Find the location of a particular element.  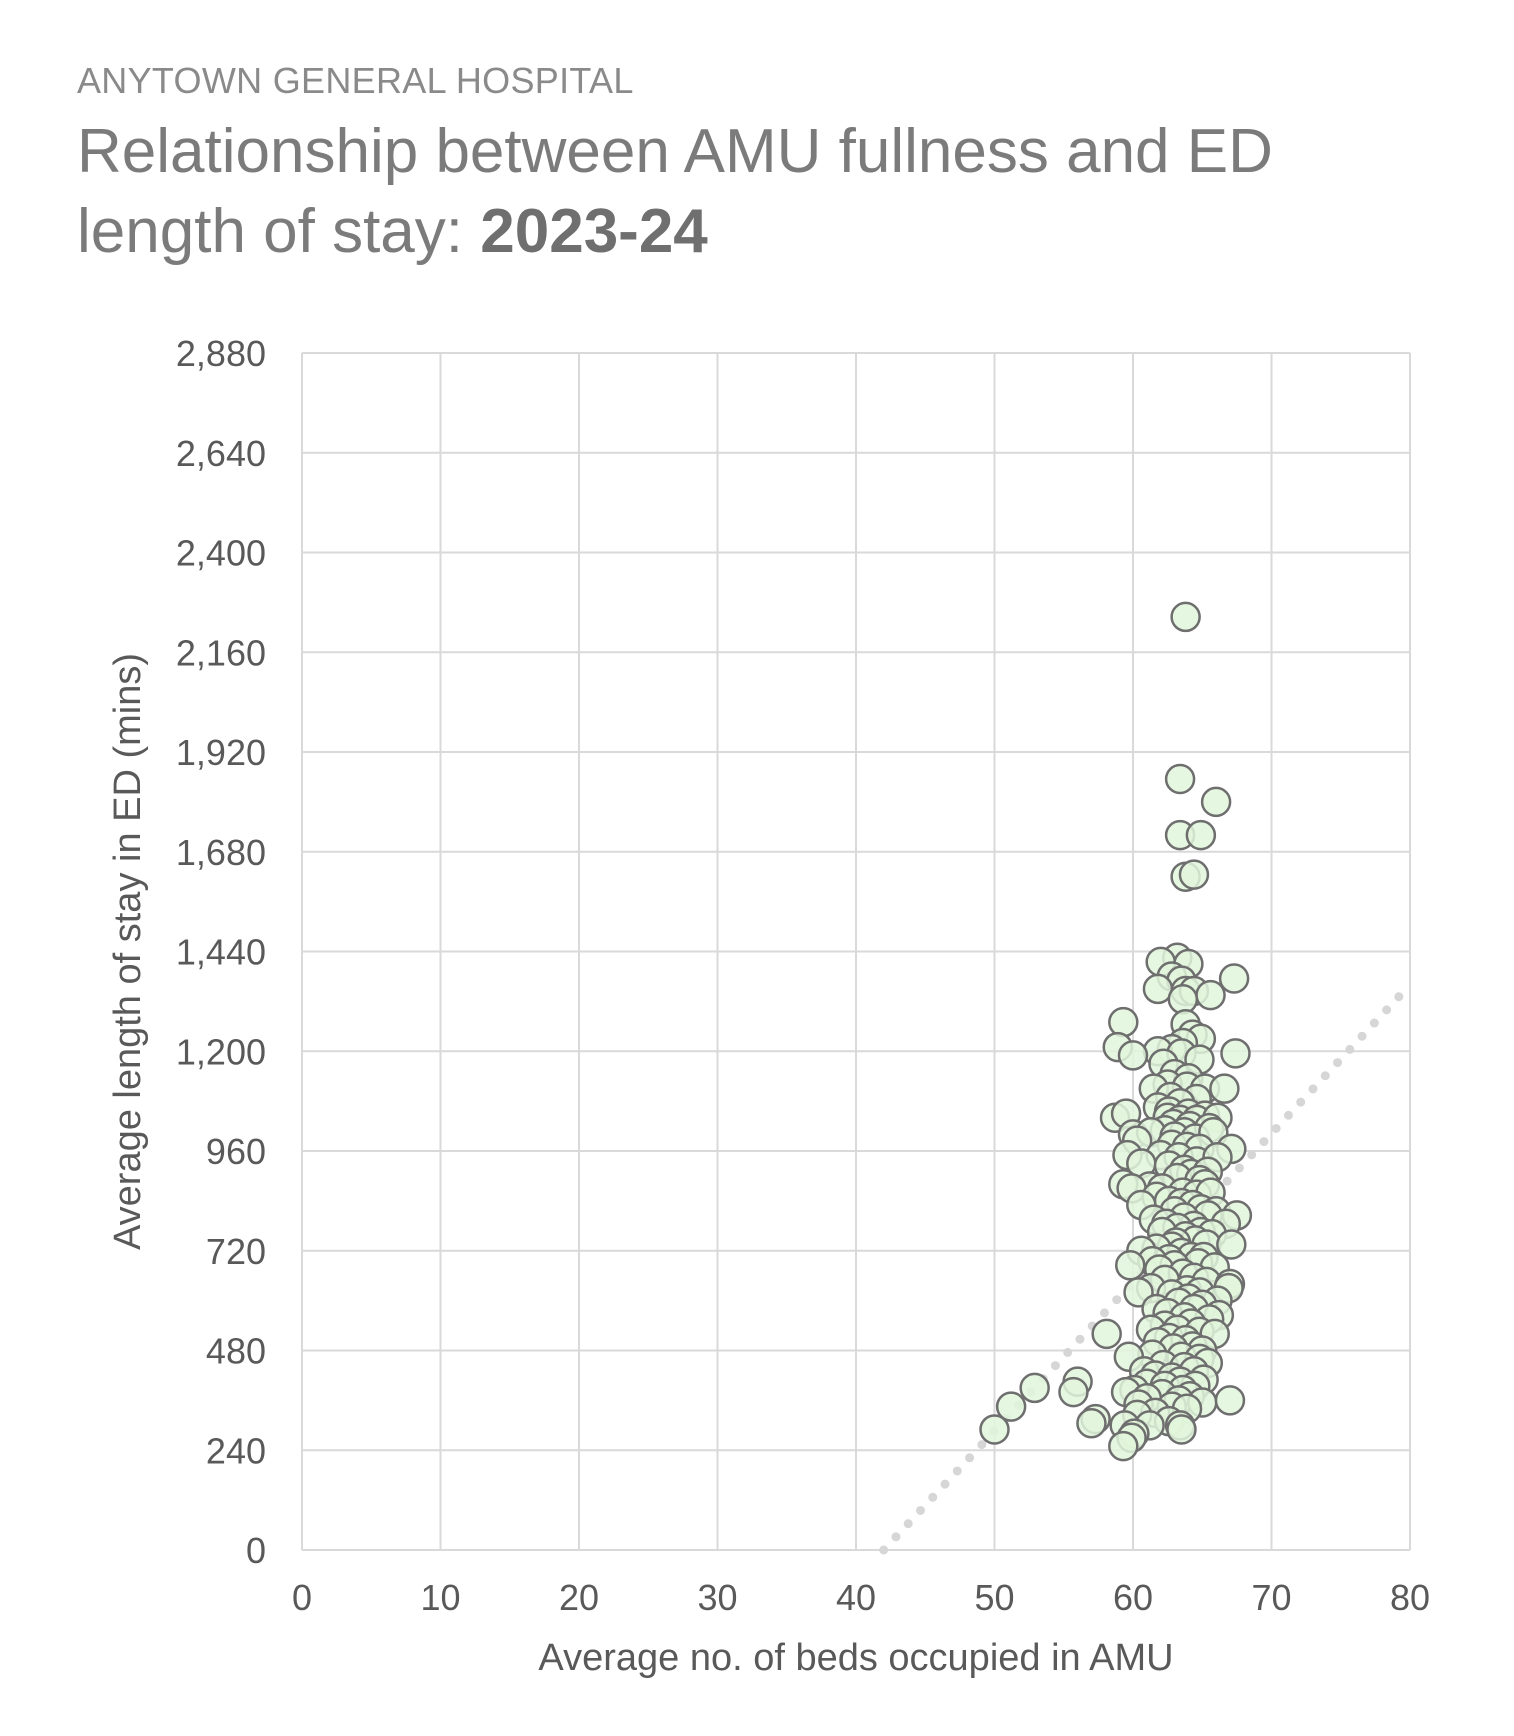

x-axis-title: Average no. of beds occupied in AMU is located at coordinates (855, 1658).